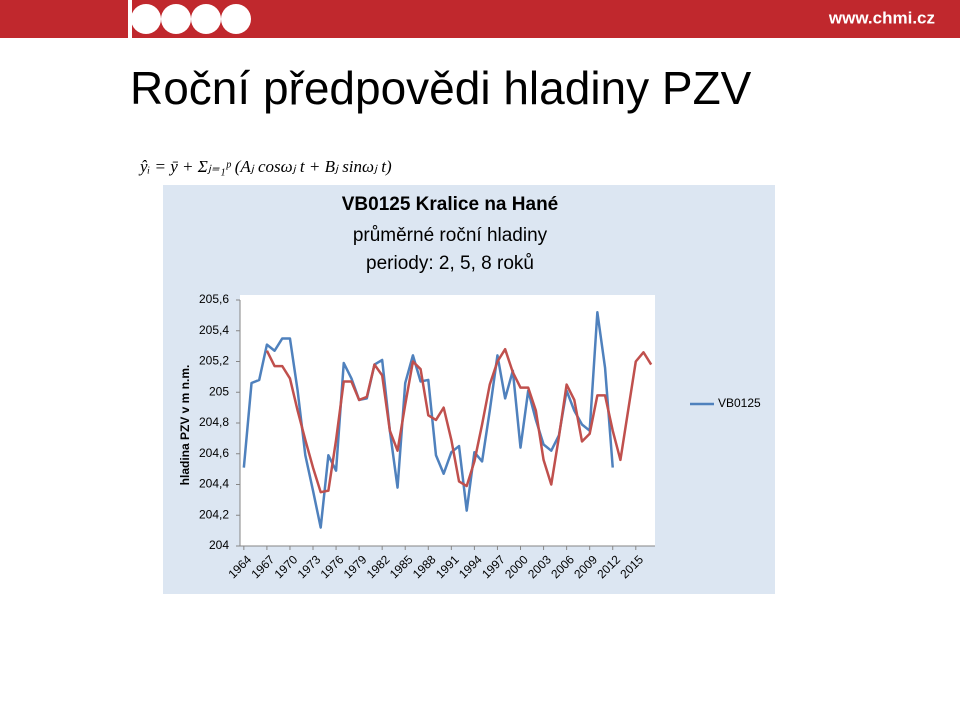 Image resolution: width=960 pixels, height=712 pixels. I want to click on y-tick-label: 204,4, so click(214, 484).